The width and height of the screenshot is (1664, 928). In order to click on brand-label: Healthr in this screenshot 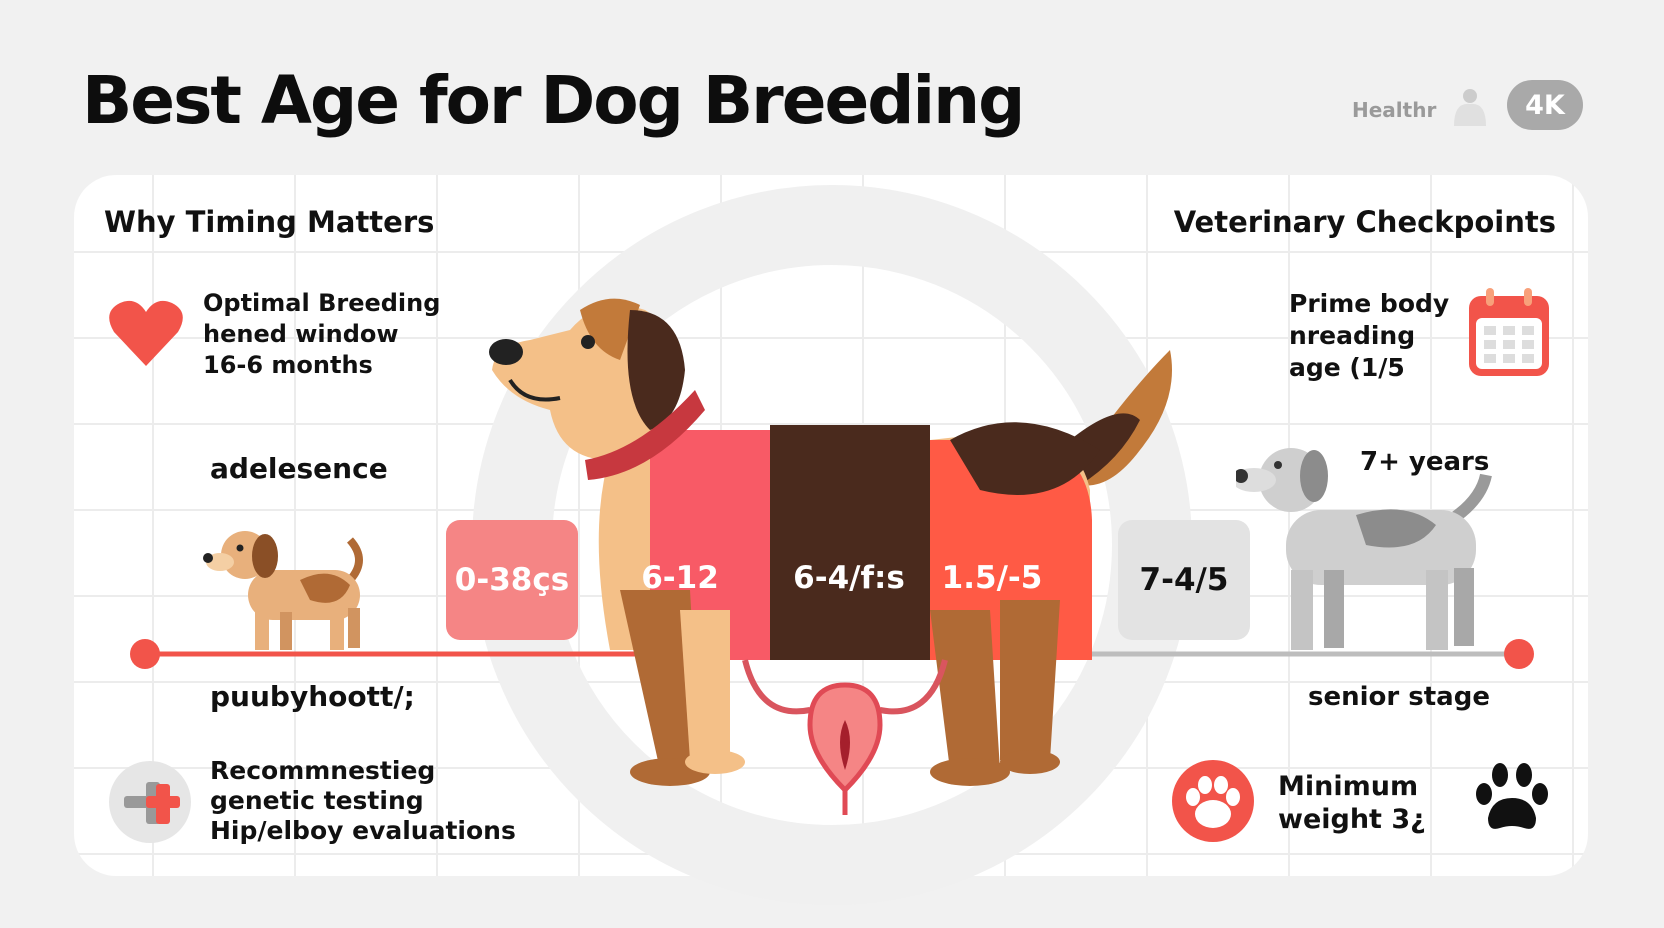, I will do `click(1394, 110)`.